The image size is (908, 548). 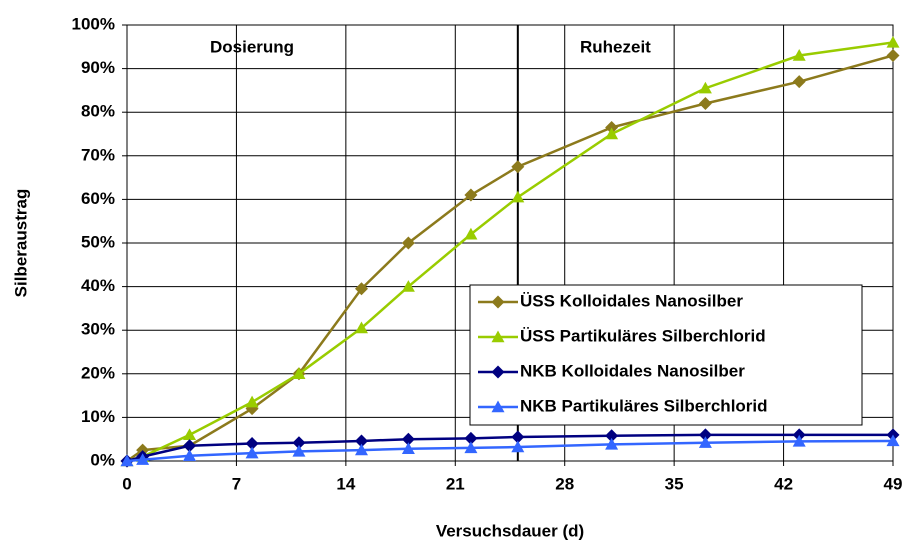 I want to click on x-axis-title: Versuchsdauer (d), so click(x=510, y=530).